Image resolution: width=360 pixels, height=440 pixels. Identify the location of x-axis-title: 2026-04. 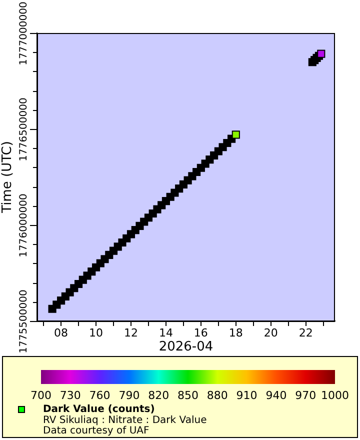
(186, 347).